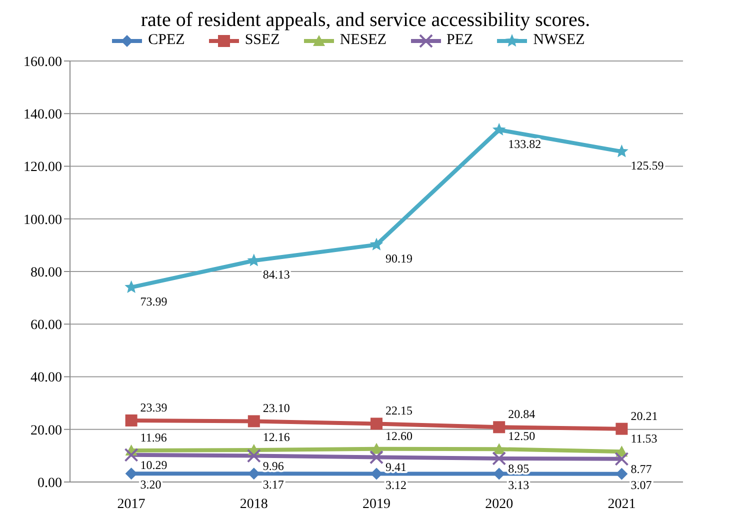 The height and width of the screenshot is (515, 731). What do you see at coordinates (399, 411) in the screenshot?
I see `data-label: 22.15` at bounding box center [399, 411].